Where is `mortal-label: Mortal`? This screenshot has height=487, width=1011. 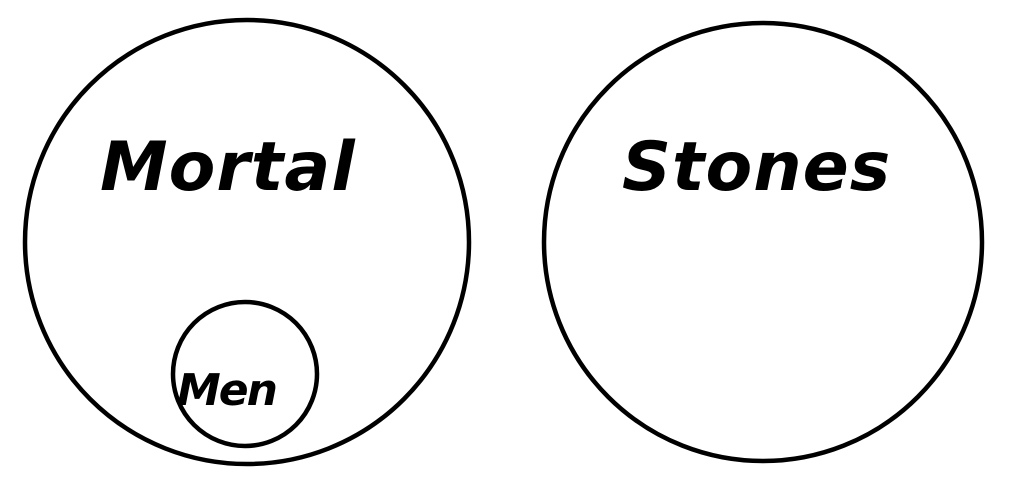 mortal-label: Mortal is located at coordinates (228, 167).